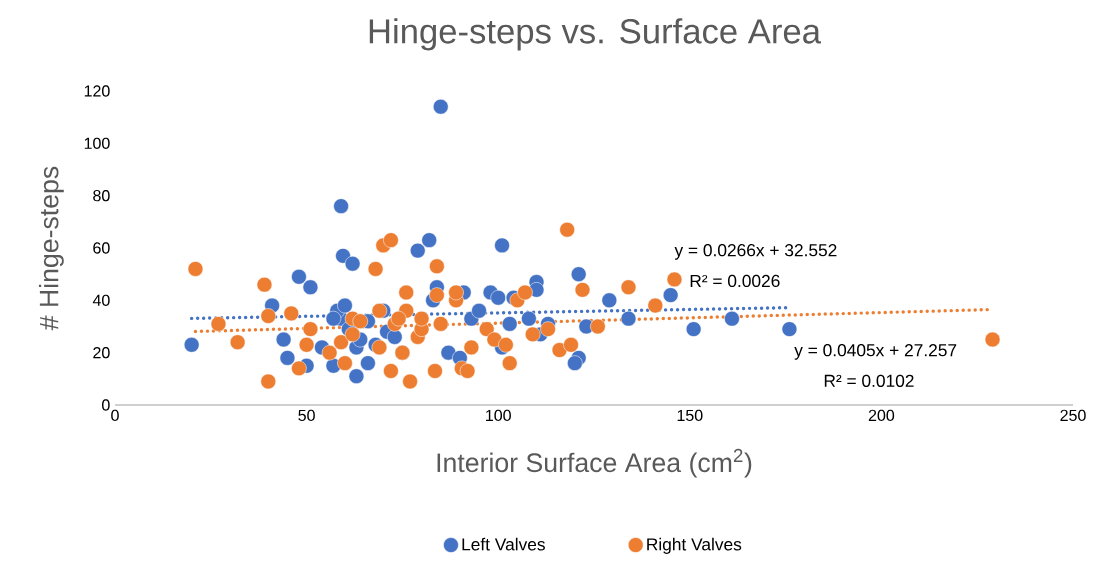 This screenshot has width=1100, height=561. I want to click on x-tick-label: 100, so click(498, 415).